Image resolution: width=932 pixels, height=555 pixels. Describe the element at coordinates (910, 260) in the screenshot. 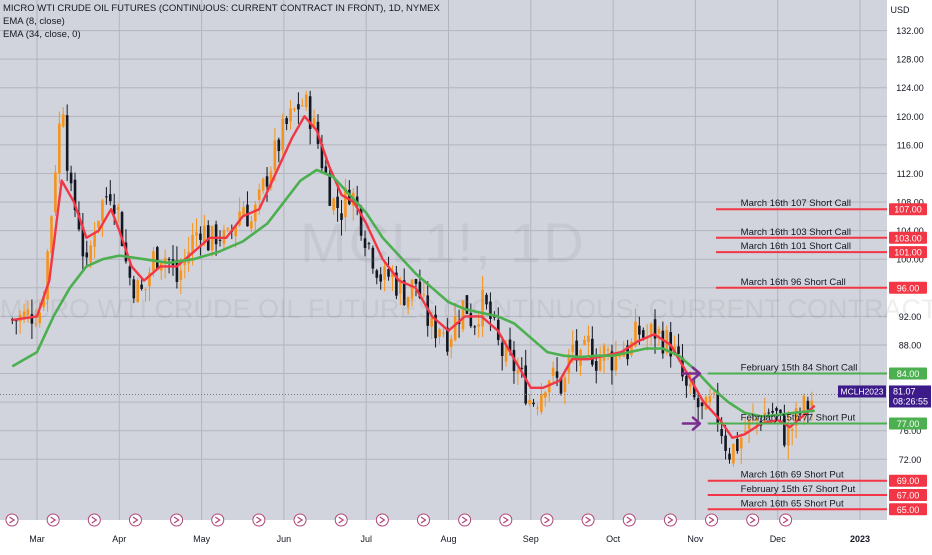

I see `y-tick-label: 100.00` at that location.